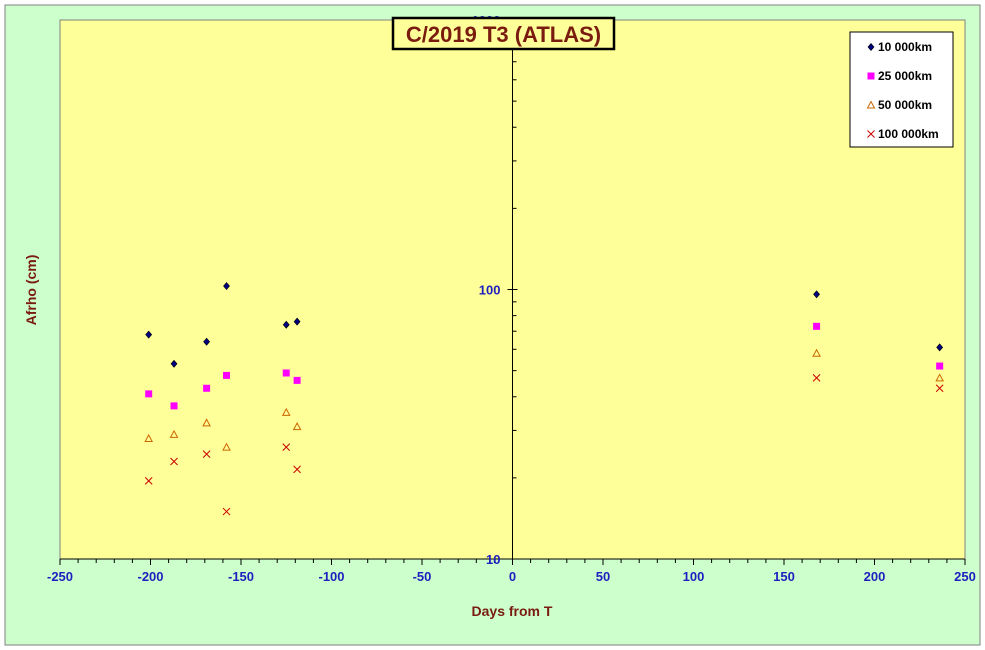 The width and height of the screenshot is (985, 650). Describe the element at coordinates (908, 134) in the screenshot. I see `legend-label: 100 000km` at that location.